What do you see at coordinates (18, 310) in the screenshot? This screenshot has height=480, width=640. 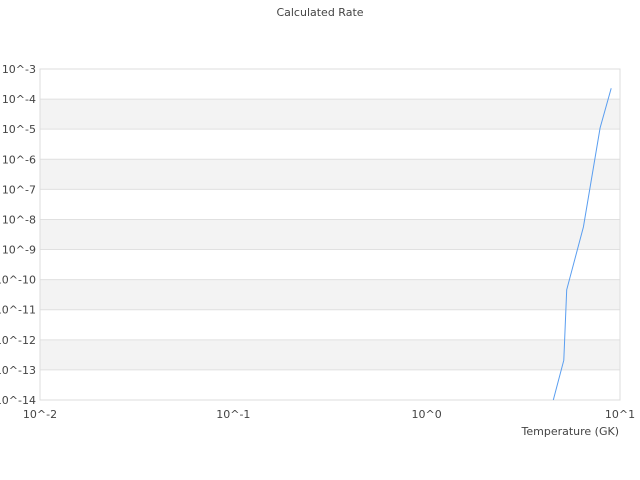 I see `y-tick-label: 10^-11` at bounding box center [18, 310].